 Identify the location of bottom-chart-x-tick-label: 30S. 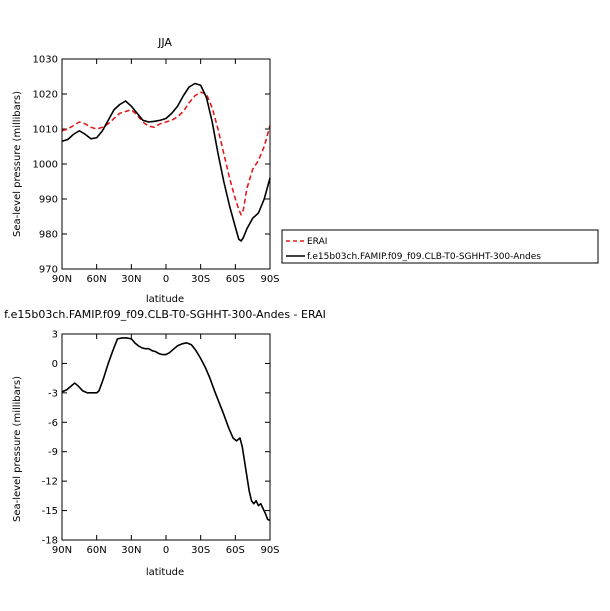
(200, 550).